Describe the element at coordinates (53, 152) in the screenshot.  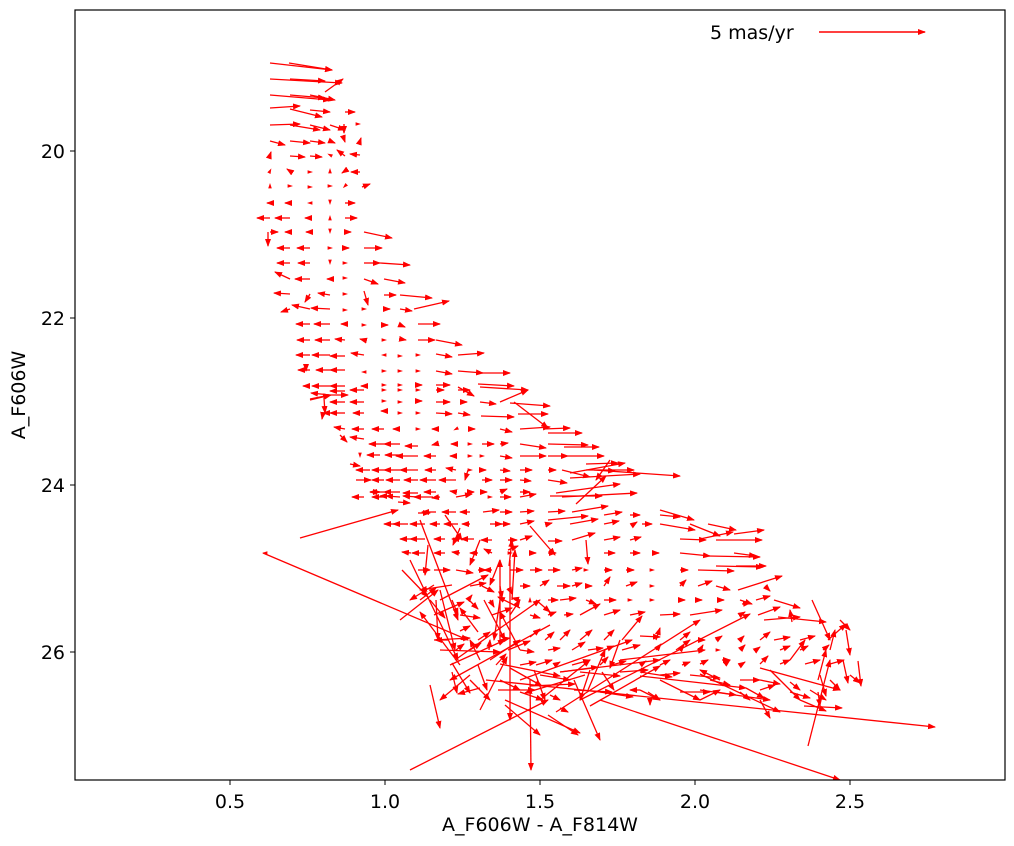
I see `y-tick-label: 20` at that location.